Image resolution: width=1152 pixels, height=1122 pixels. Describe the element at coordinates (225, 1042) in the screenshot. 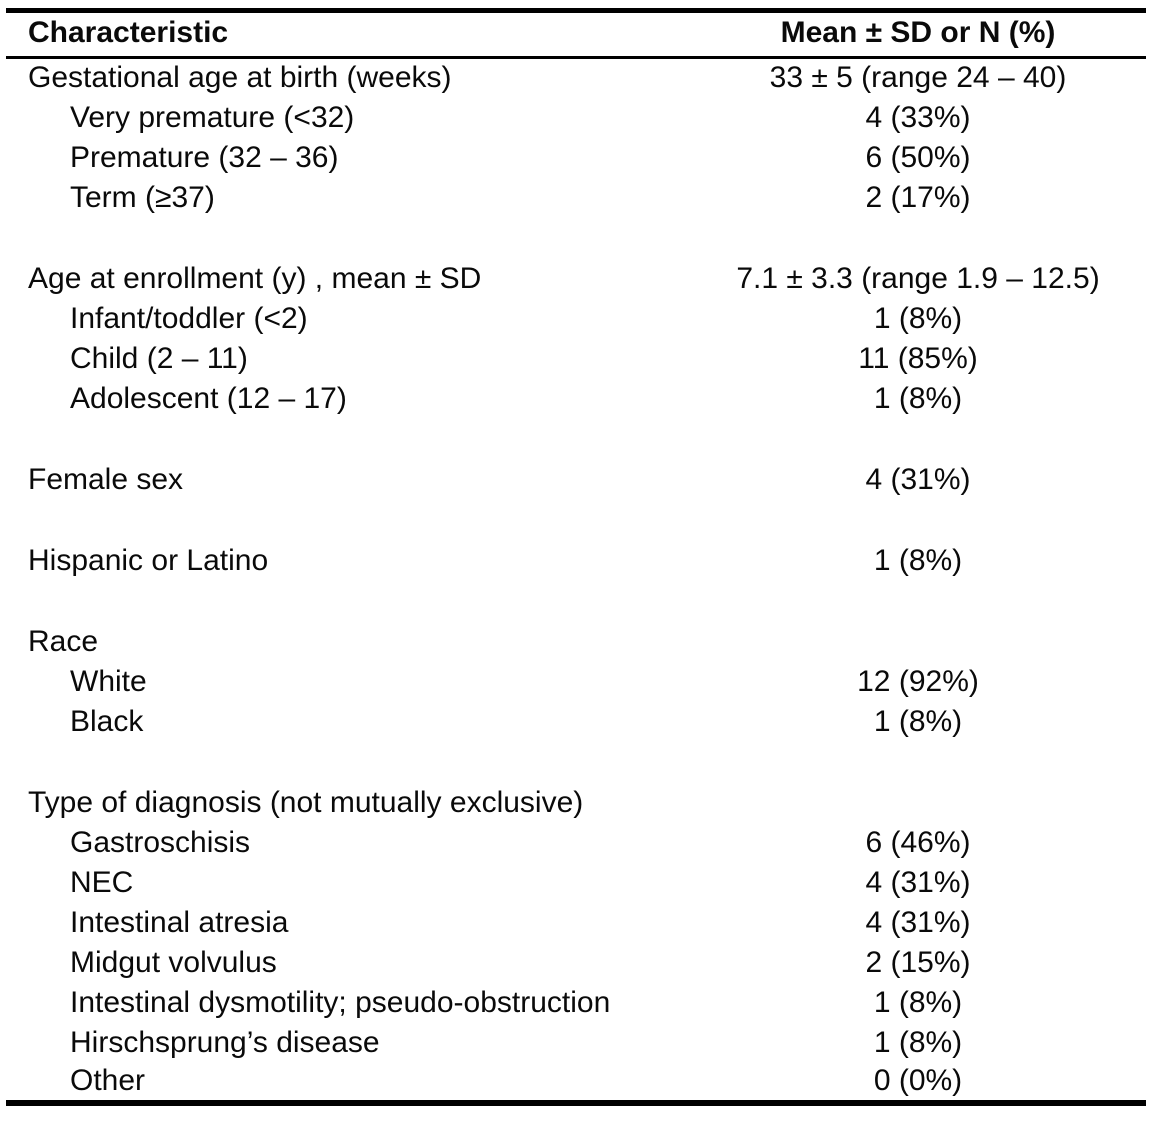

I see `characteristic-cell: Hirschsprung’s disease` at that location.